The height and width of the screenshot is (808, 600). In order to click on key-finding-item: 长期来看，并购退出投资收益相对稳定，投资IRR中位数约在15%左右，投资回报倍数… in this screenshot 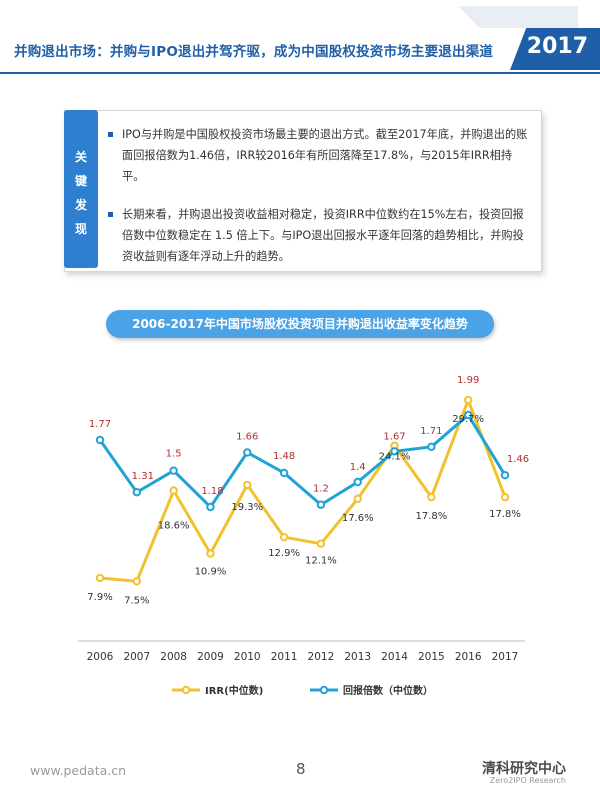, I will do `click(318, 235)`.